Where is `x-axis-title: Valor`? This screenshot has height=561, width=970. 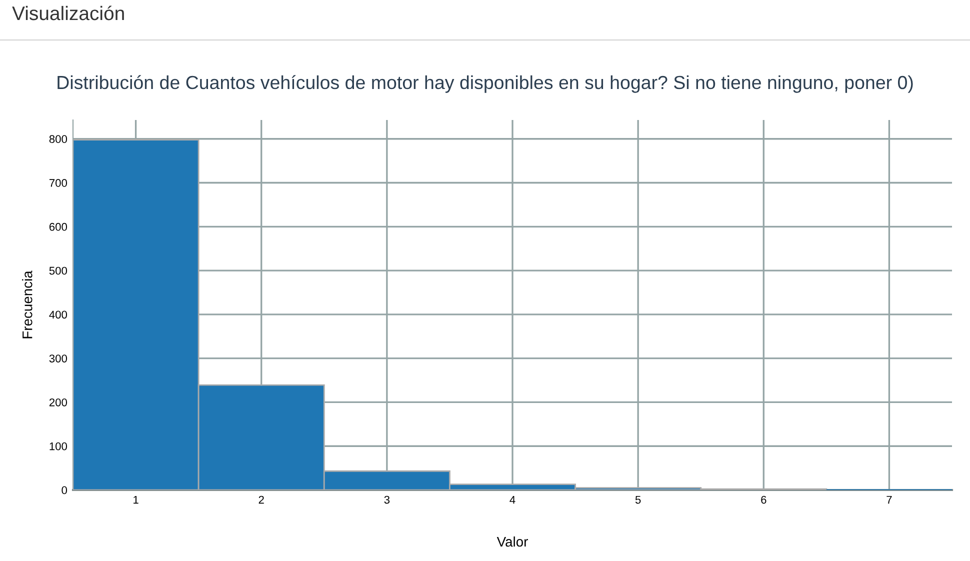
x-axis-title: Valor is located at coordinates (512, 541).